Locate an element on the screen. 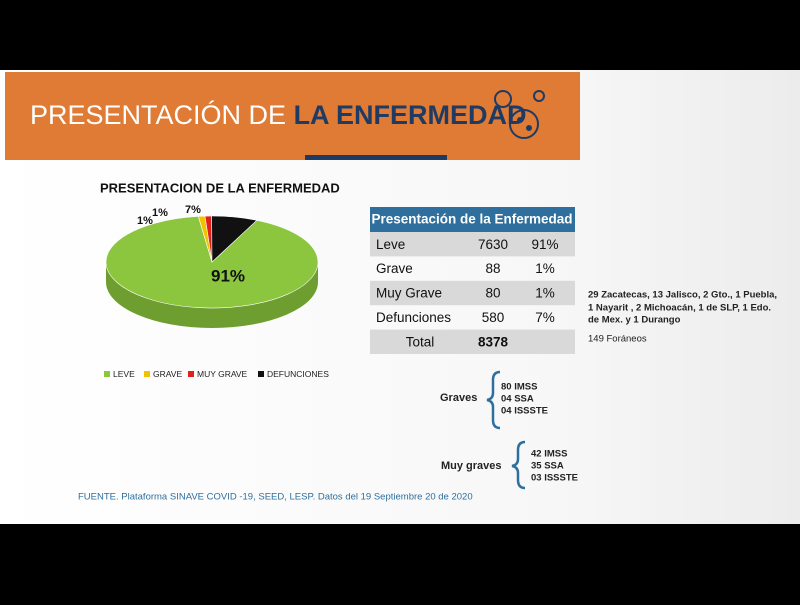 This screenshot has height=605, width=800. data-label: 91% is located at coordinates (228, 275).